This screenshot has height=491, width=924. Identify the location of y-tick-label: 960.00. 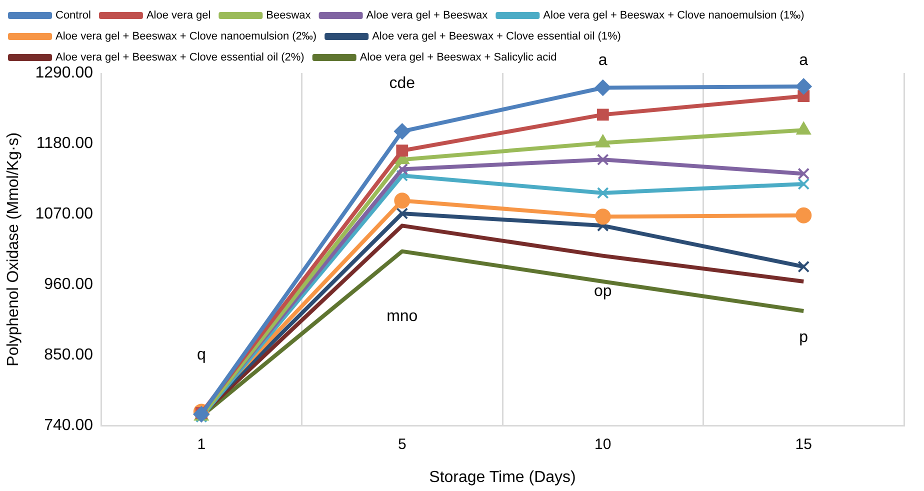
(69, 285).